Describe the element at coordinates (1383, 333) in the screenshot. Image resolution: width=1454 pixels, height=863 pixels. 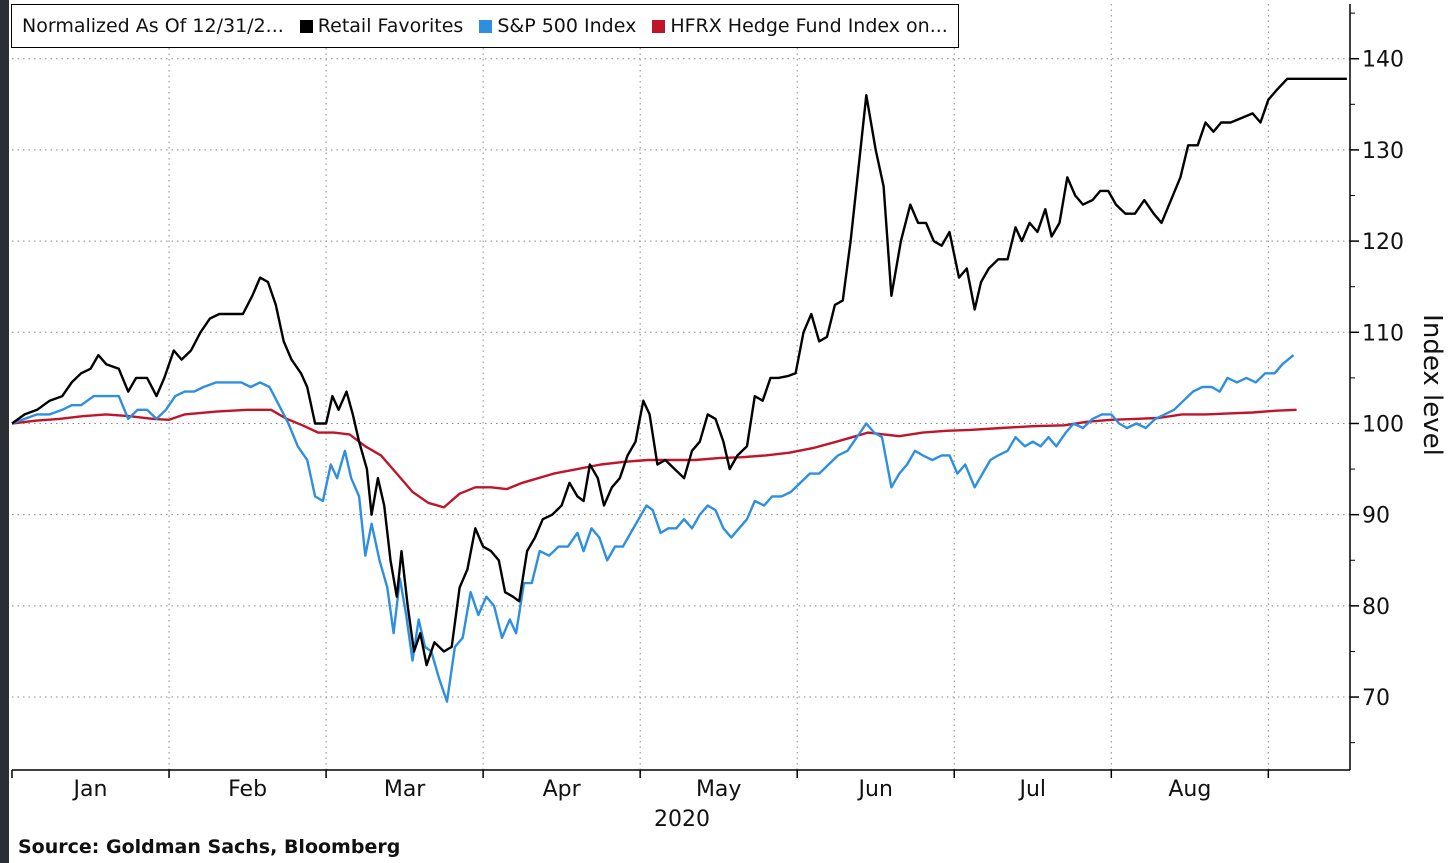
I see `y-tick-label: 110` at that location.